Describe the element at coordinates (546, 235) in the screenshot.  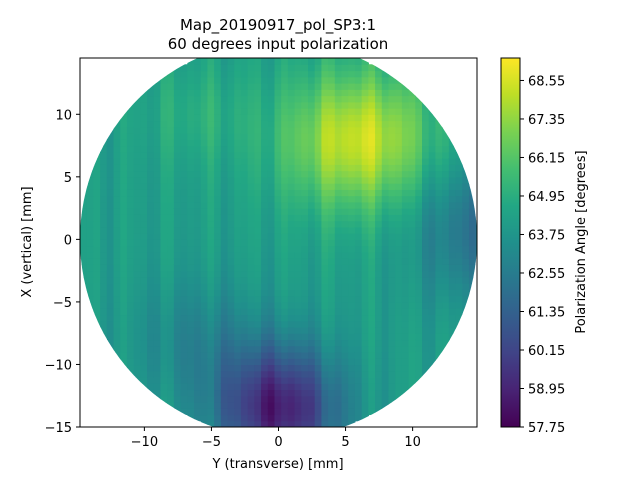
I see `colorbar-tick-label: 63.75` at that location.